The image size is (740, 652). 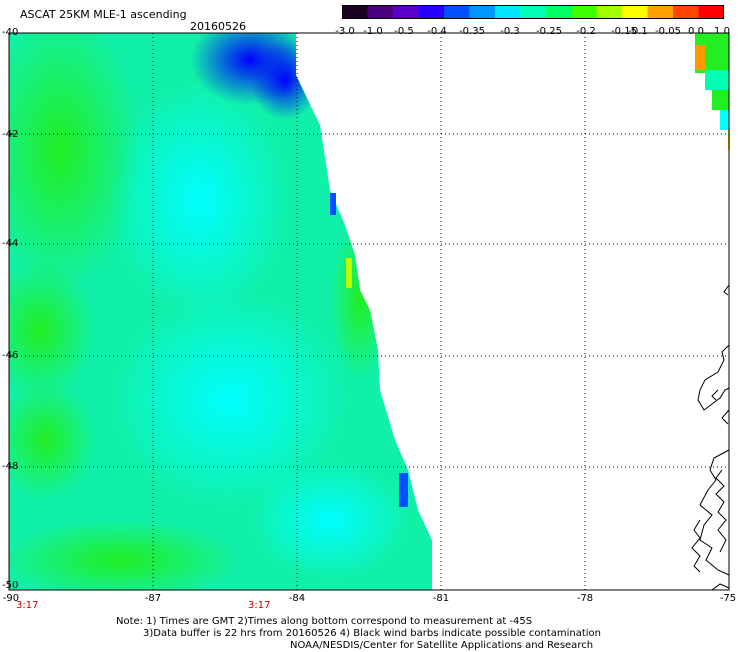 What do you see at coordinates (712, 91) in the screenshot?
I see `swath-edge-right` at bounding box center [712, 91].